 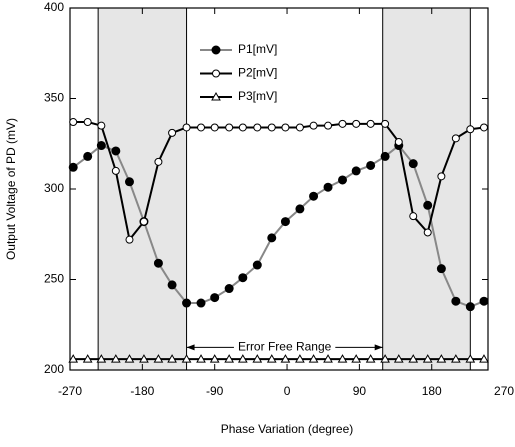 I want to click on x-axis-label: Phase Variation (degree), so click(x=287, y=429).